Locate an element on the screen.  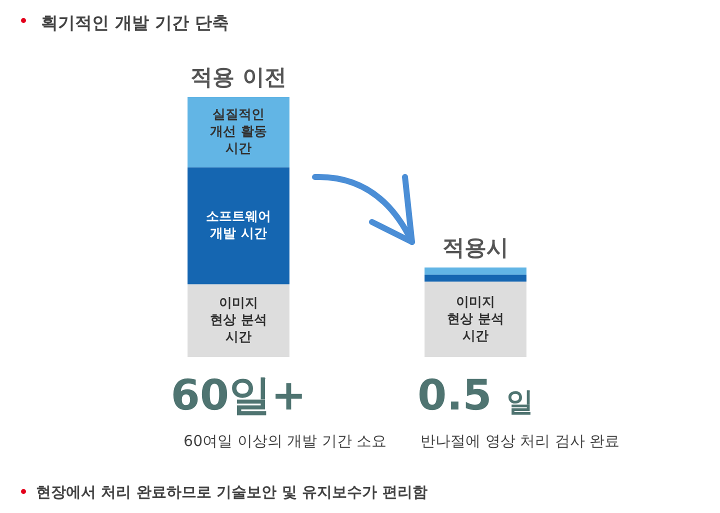
text: 반나절에 영상 처리 검사 완료 is located at coordinates (520, 441).